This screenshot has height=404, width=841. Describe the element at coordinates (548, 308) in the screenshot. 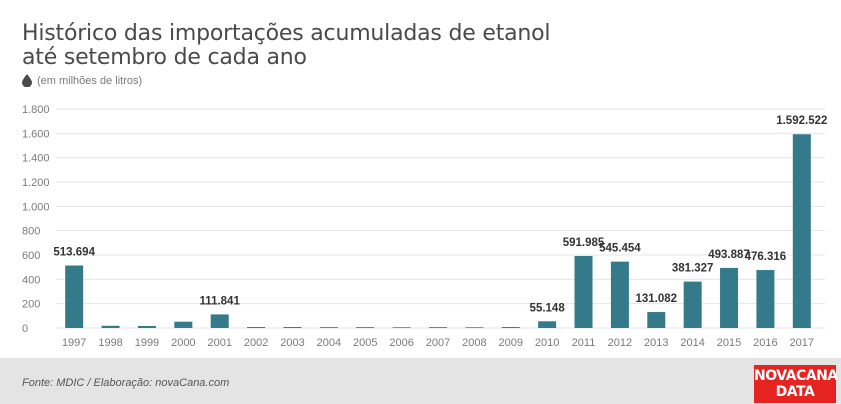

I see `data-label: 55.148` at that location.